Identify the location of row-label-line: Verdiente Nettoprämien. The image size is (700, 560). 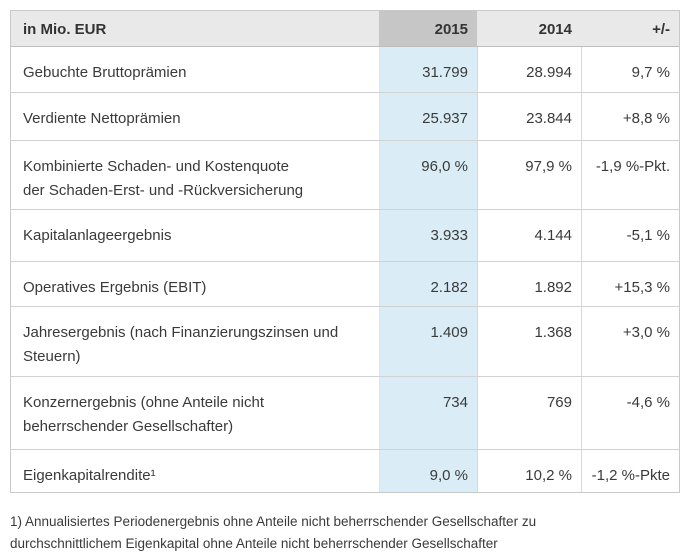
(102, 118).